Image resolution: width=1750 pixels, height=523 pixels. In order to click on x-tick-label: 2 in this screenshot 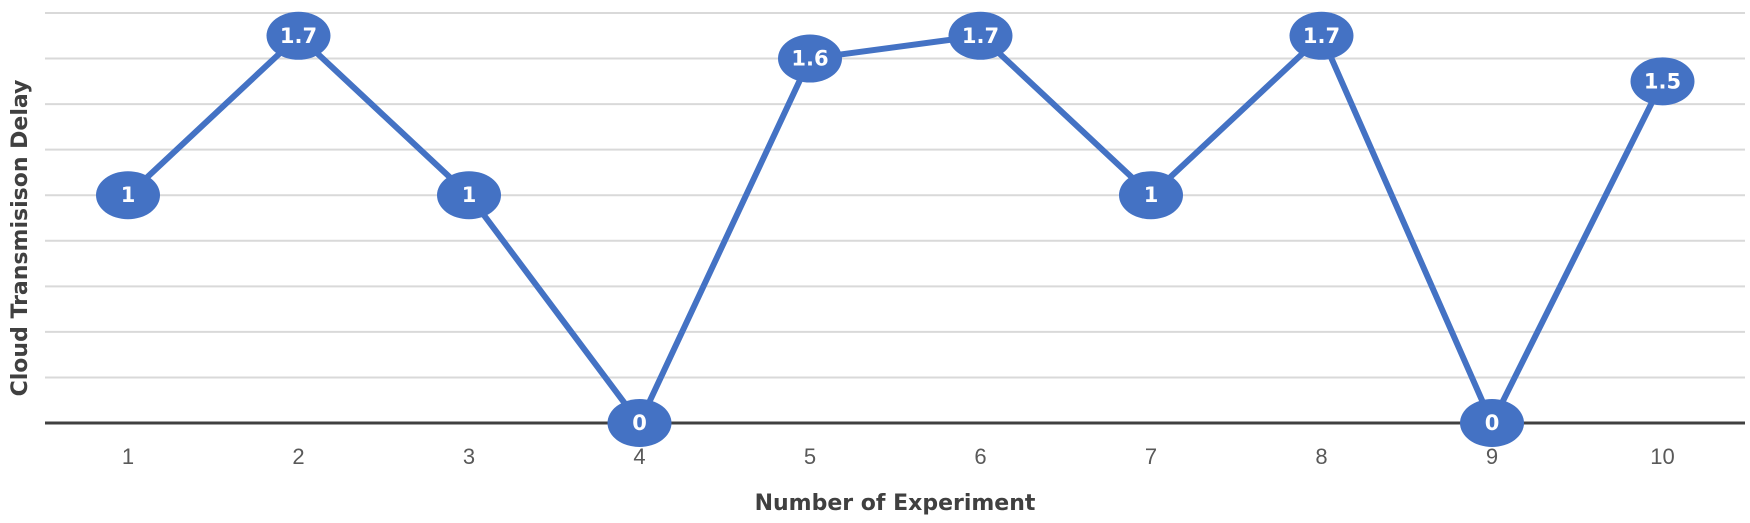, I will do `click(298, 456)`.